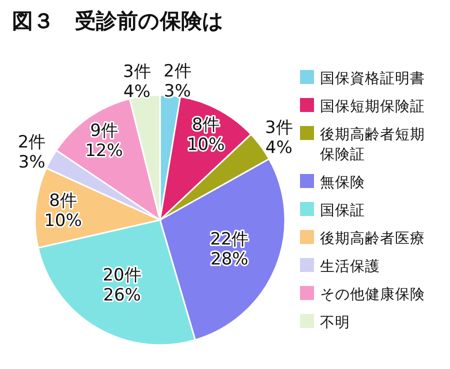  I want to click on data-label: 22件 28%, so click(229, 249).